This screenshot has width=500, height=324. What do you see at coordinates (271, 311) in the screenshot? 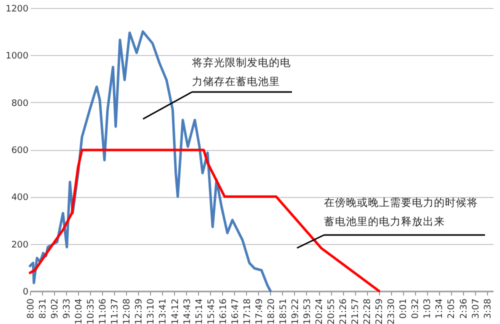
I see `x-tick-label: 18:20` at bounding box center [271, 311].